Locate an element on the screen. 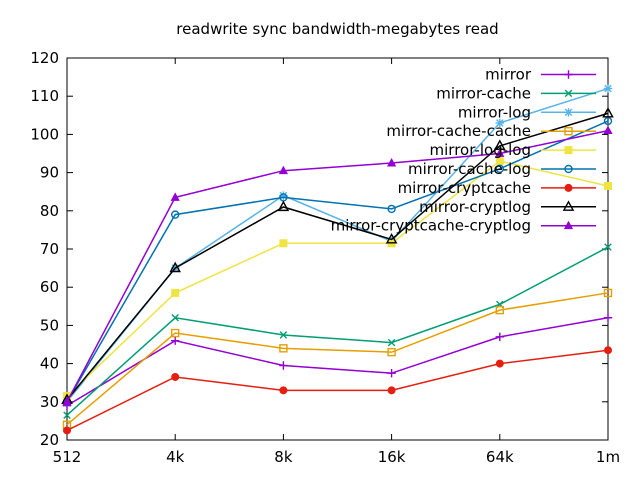 The image size is (640, 480). x-tick-label: 64k is located at coordinates (500, 457).